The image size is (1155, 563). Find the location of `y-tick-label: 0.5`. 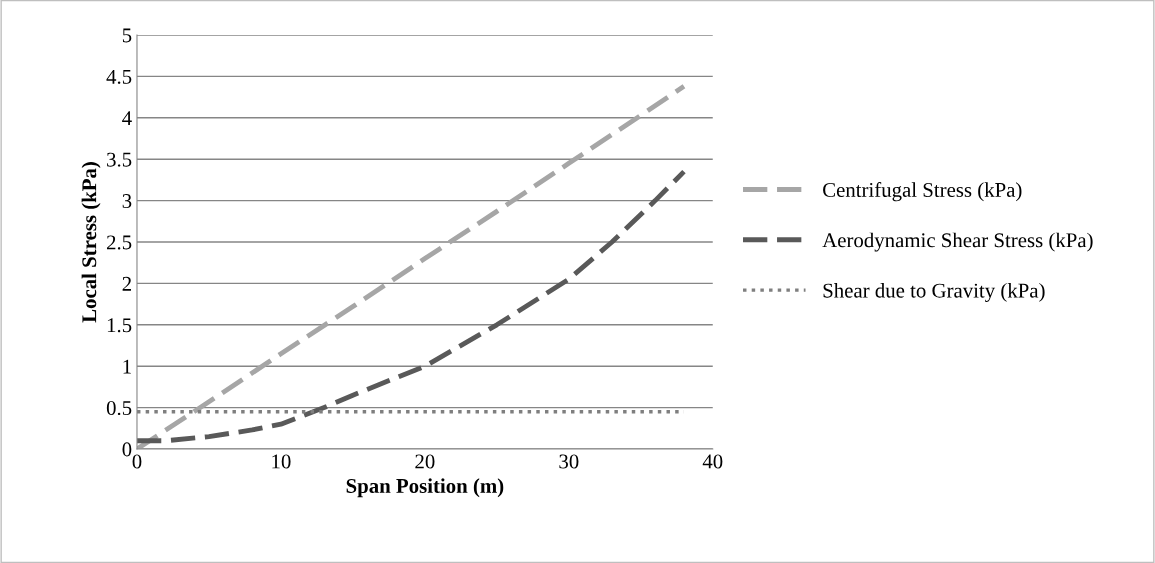

y-tick-label: 0.5 is located at coordinates (119, 408).